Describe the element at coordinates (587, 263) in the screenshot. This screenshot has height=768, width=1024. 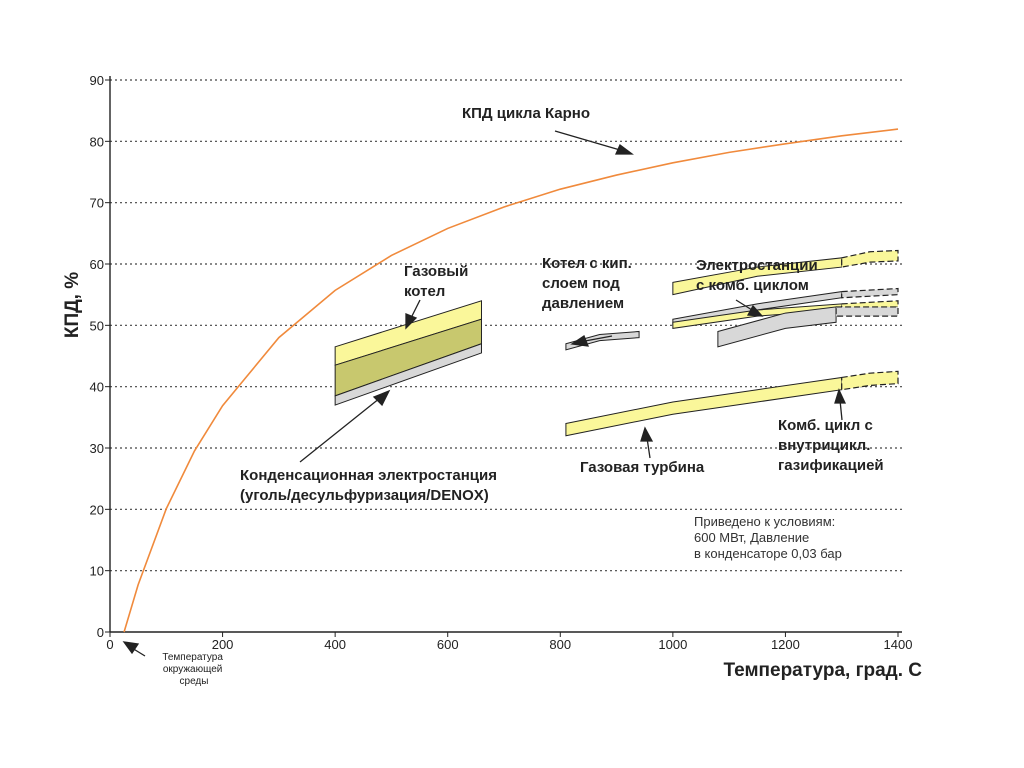
I see `pfbc-label-line-1: Котел с кип.` at that location.